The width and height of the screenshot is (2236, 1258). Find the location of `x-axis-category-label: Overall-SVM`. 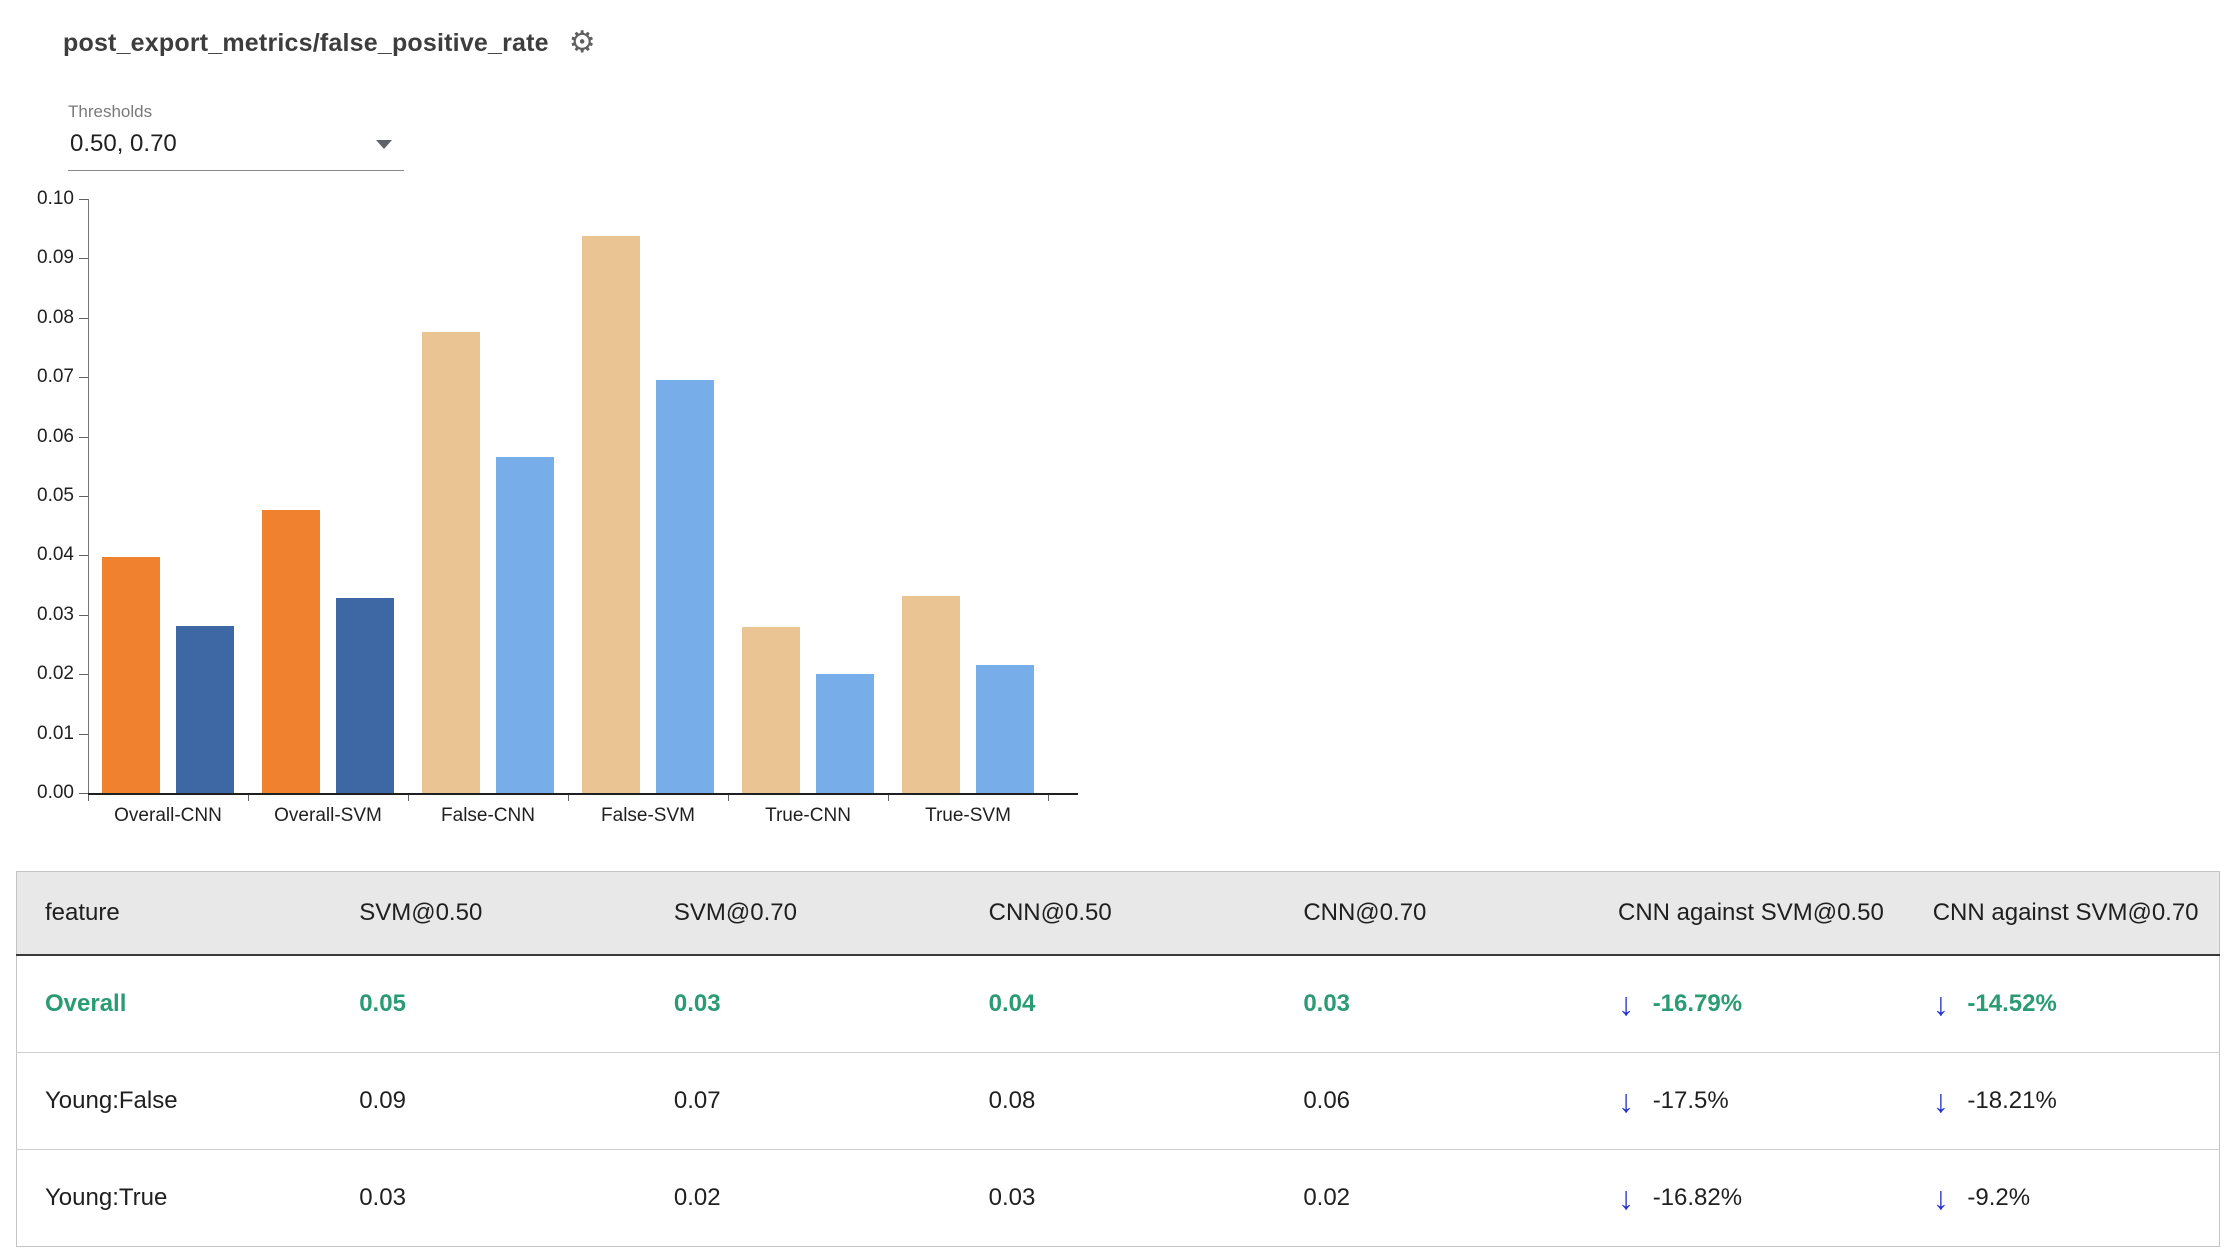

x-axis-category-label: Overall-SVM is located at coordinates (328, 815).